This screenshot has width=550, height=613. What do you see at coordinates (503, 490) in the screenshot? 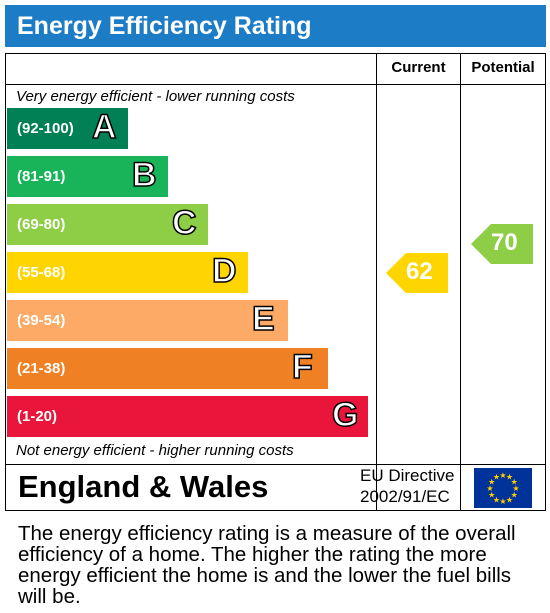
I see `eu-flag-icon: ★ ★ ★ ★ ★ ★ ★ ★ ★ ★ ★ ★` at bounding box center [503, 490].